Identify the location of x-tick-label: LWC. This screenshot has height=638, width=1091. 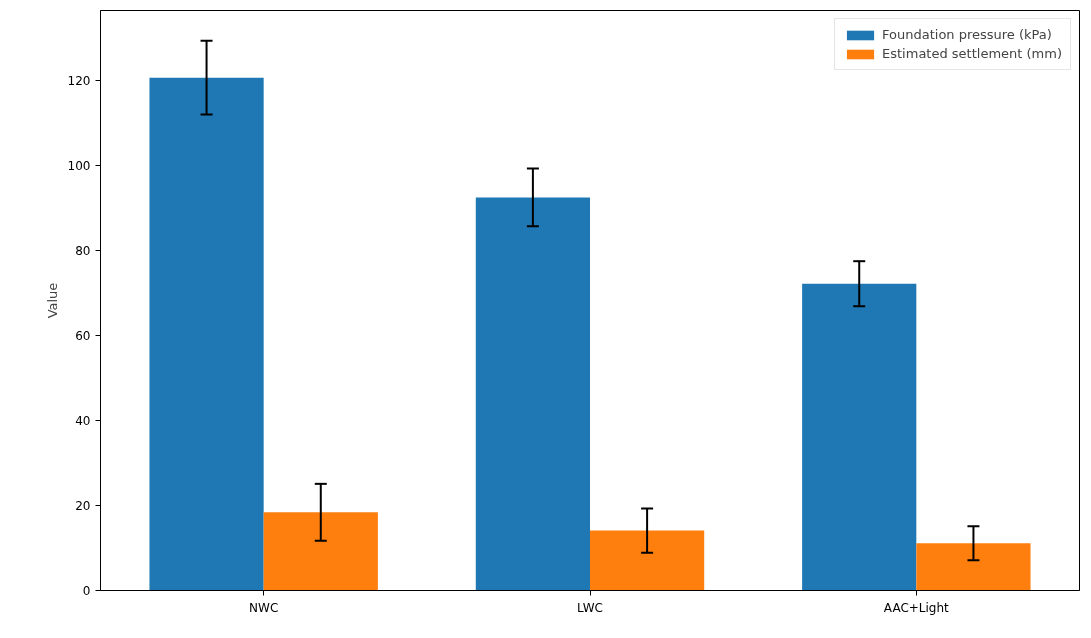
(590, 607).